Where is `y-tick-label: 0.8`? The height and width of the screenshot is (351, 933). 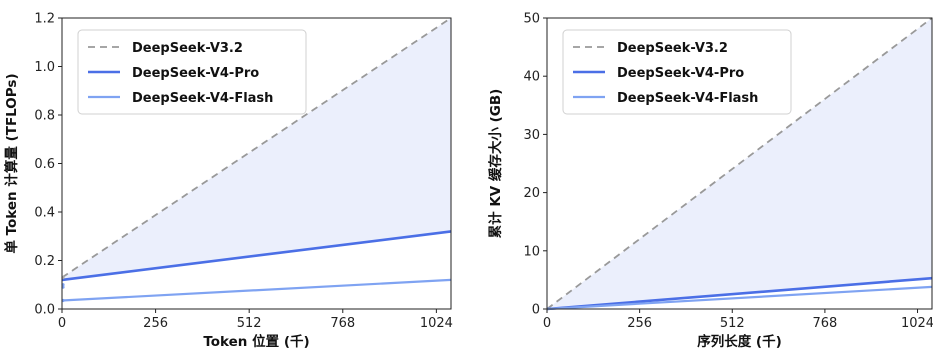 y-tick-label: 0.8 is located at coordinates (44, 116).